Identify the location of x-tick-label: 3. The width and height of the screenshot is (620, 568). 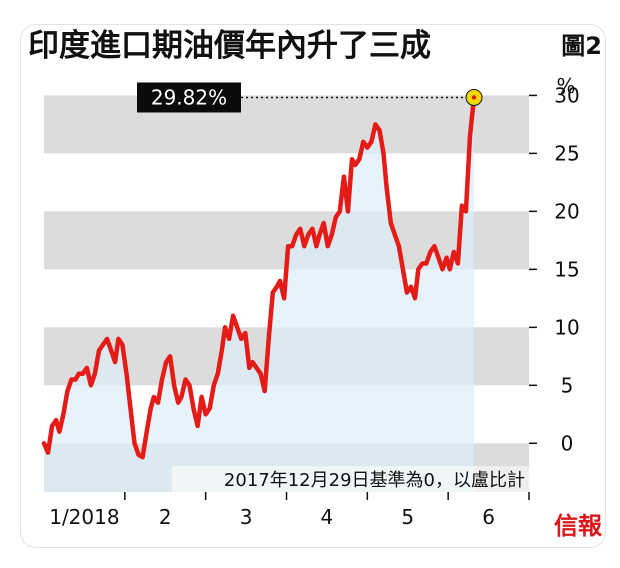
(246, 517).